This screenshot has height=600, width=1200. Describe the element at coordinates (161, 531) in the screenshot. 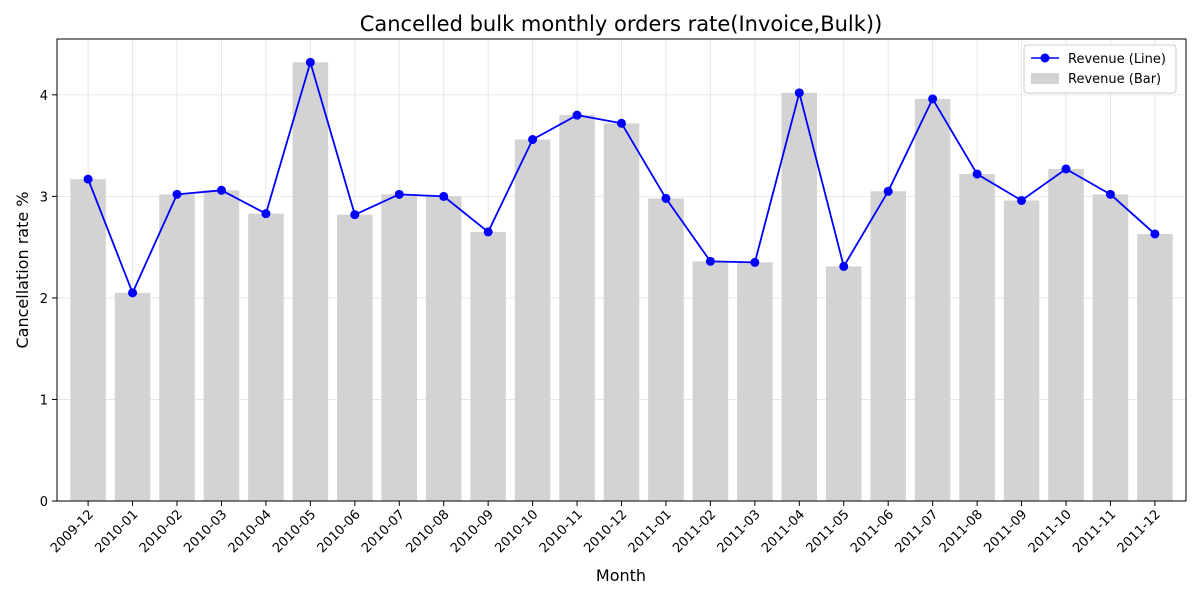

I see `x-tick-label: 2010-02` at that location.